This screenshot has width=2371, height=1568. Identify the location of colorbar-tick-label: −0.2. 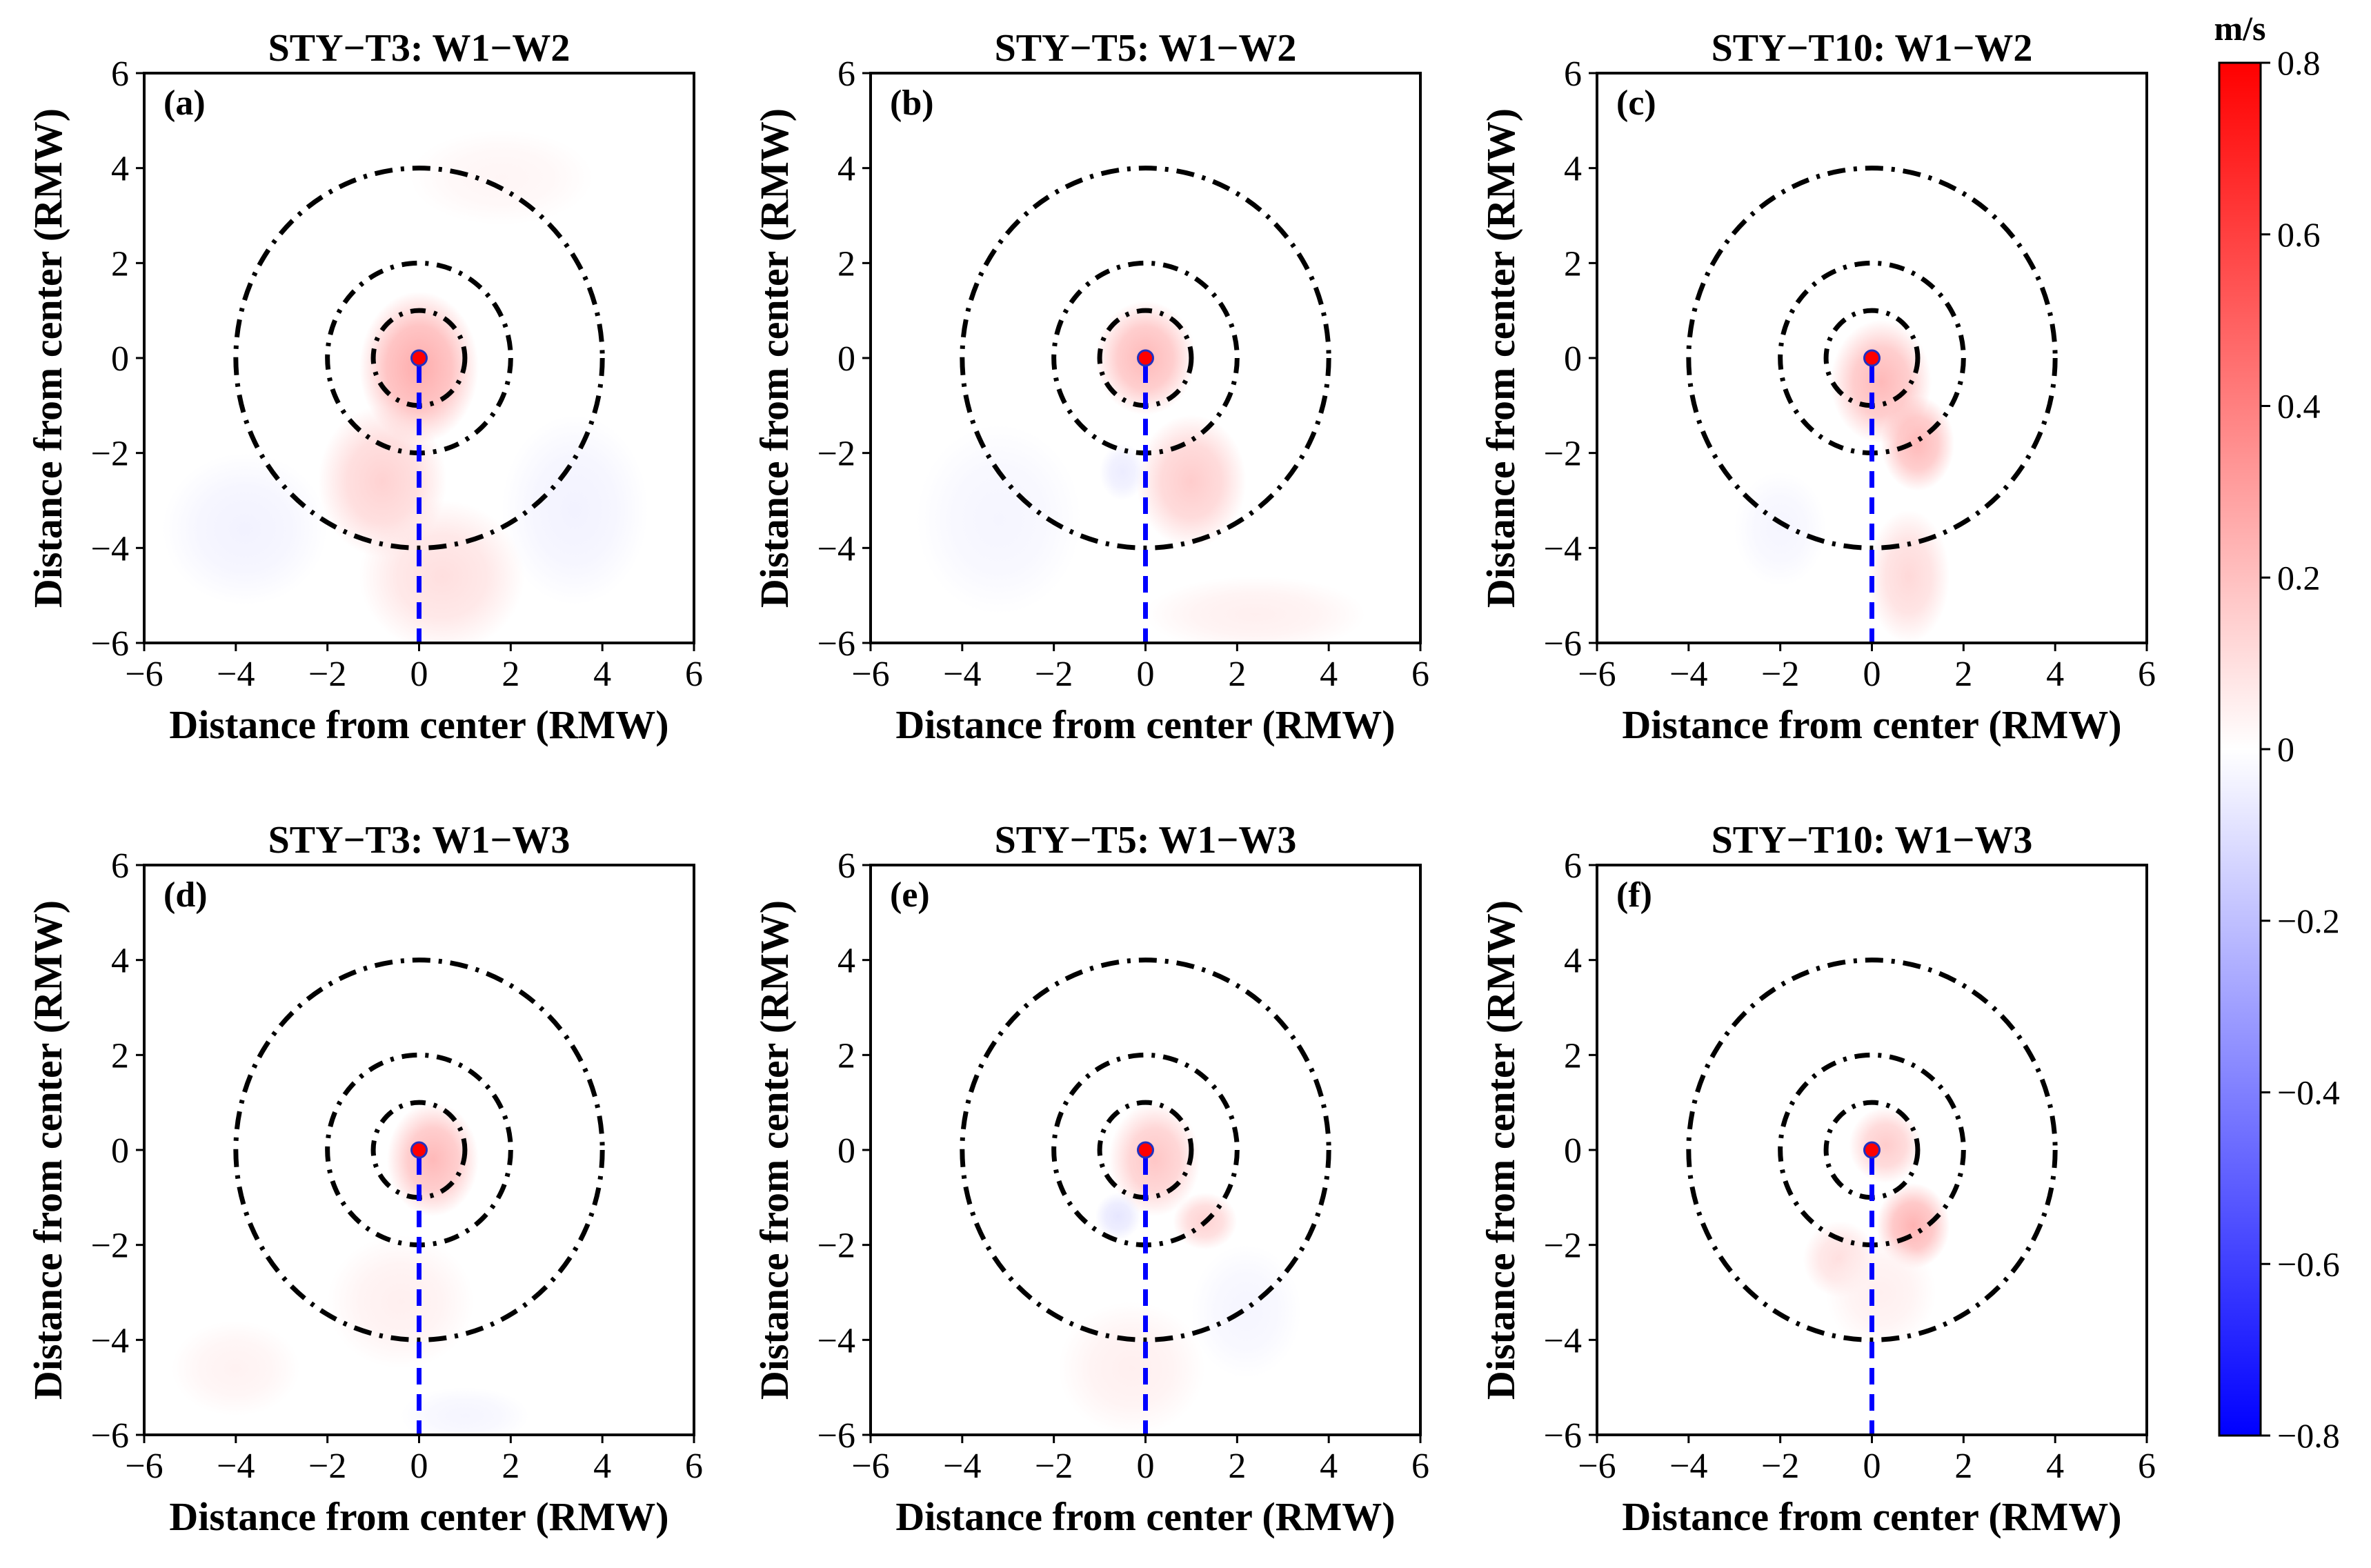
(2308, 921).